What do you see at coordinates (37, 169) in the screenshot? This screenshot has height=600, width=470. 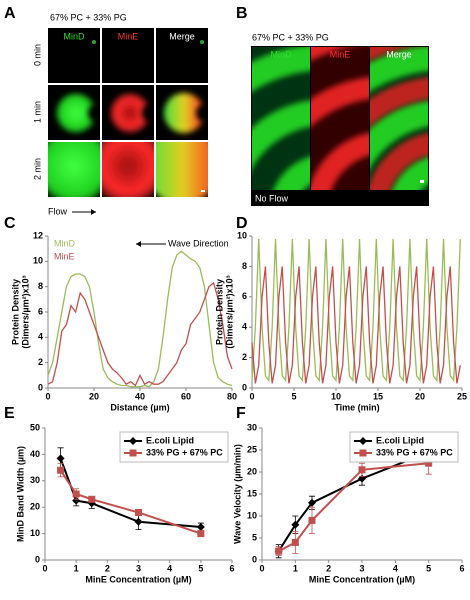 I see `time-label: 2 min` at bounding box center [37, 169].